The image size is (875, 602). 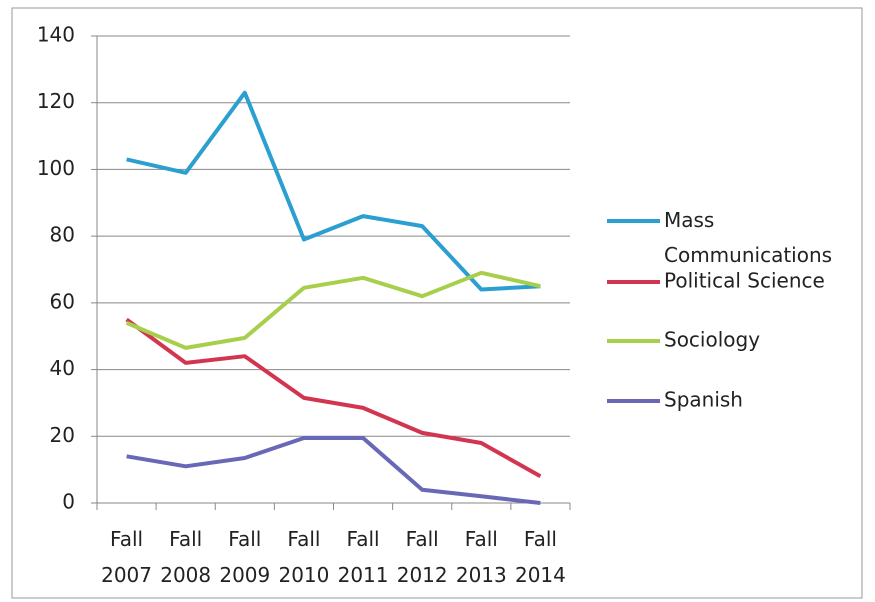 What do you see at coordinates (56, 101) in the screenshot?
I see `y-tick-label: 120` at bounding box center [56, 101].